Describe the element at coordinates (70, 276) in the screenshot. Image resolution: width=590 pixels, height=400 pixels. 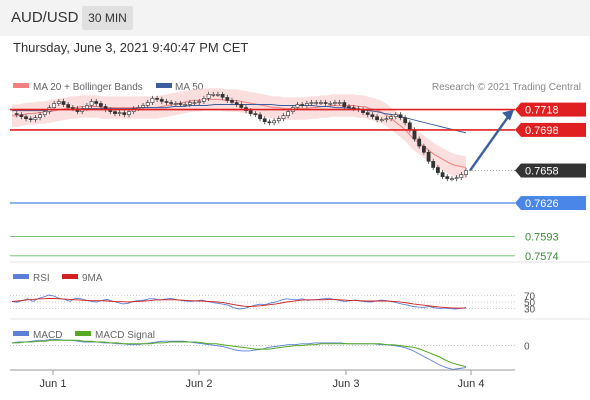
I see `legend-swatch-rsi-ma` at that location.